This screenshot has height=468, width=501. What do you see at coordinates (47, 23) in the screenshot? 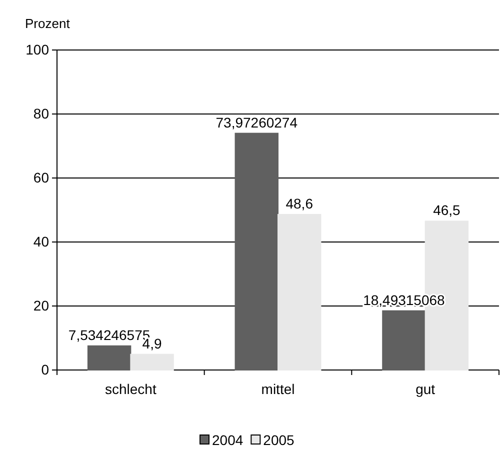
I see `y-axis-title: Prozent` at bounding box center [47, 23].